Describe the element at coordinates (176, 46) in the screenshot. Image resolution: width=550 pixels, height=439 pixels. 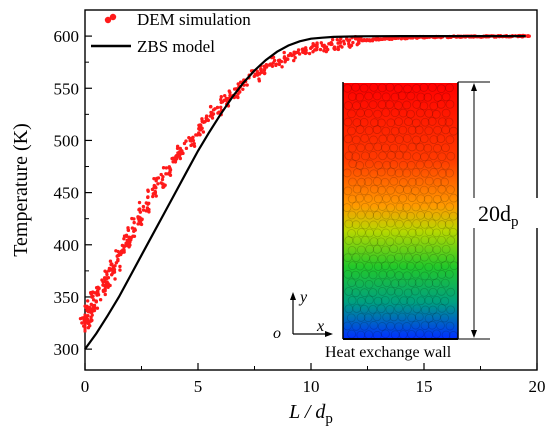
I see `legend-label-zbs: ZBS model` at that location.